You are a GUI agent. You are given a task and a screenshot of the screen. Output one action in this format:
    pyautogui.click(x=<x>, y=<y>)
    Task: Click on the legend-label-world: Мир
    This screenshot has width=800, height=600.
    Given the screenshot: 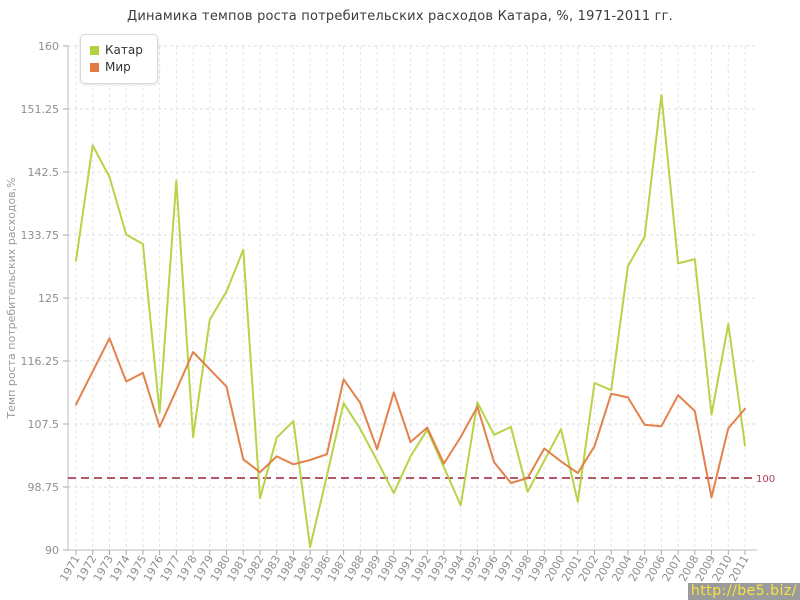 What is the action you would take?
    pyautogui.click(x=118, y=67)
    